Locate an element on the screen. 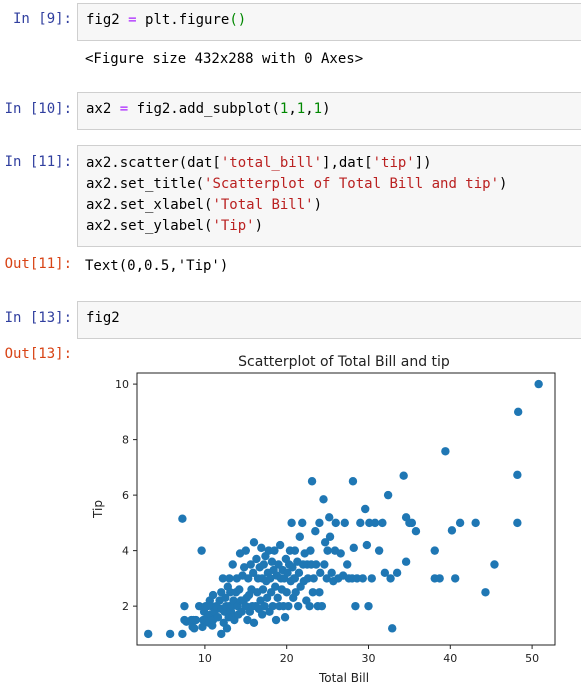 This screenshot has height=687, width=581. y-tick-label: 6 is located at coordinates (125, 495).